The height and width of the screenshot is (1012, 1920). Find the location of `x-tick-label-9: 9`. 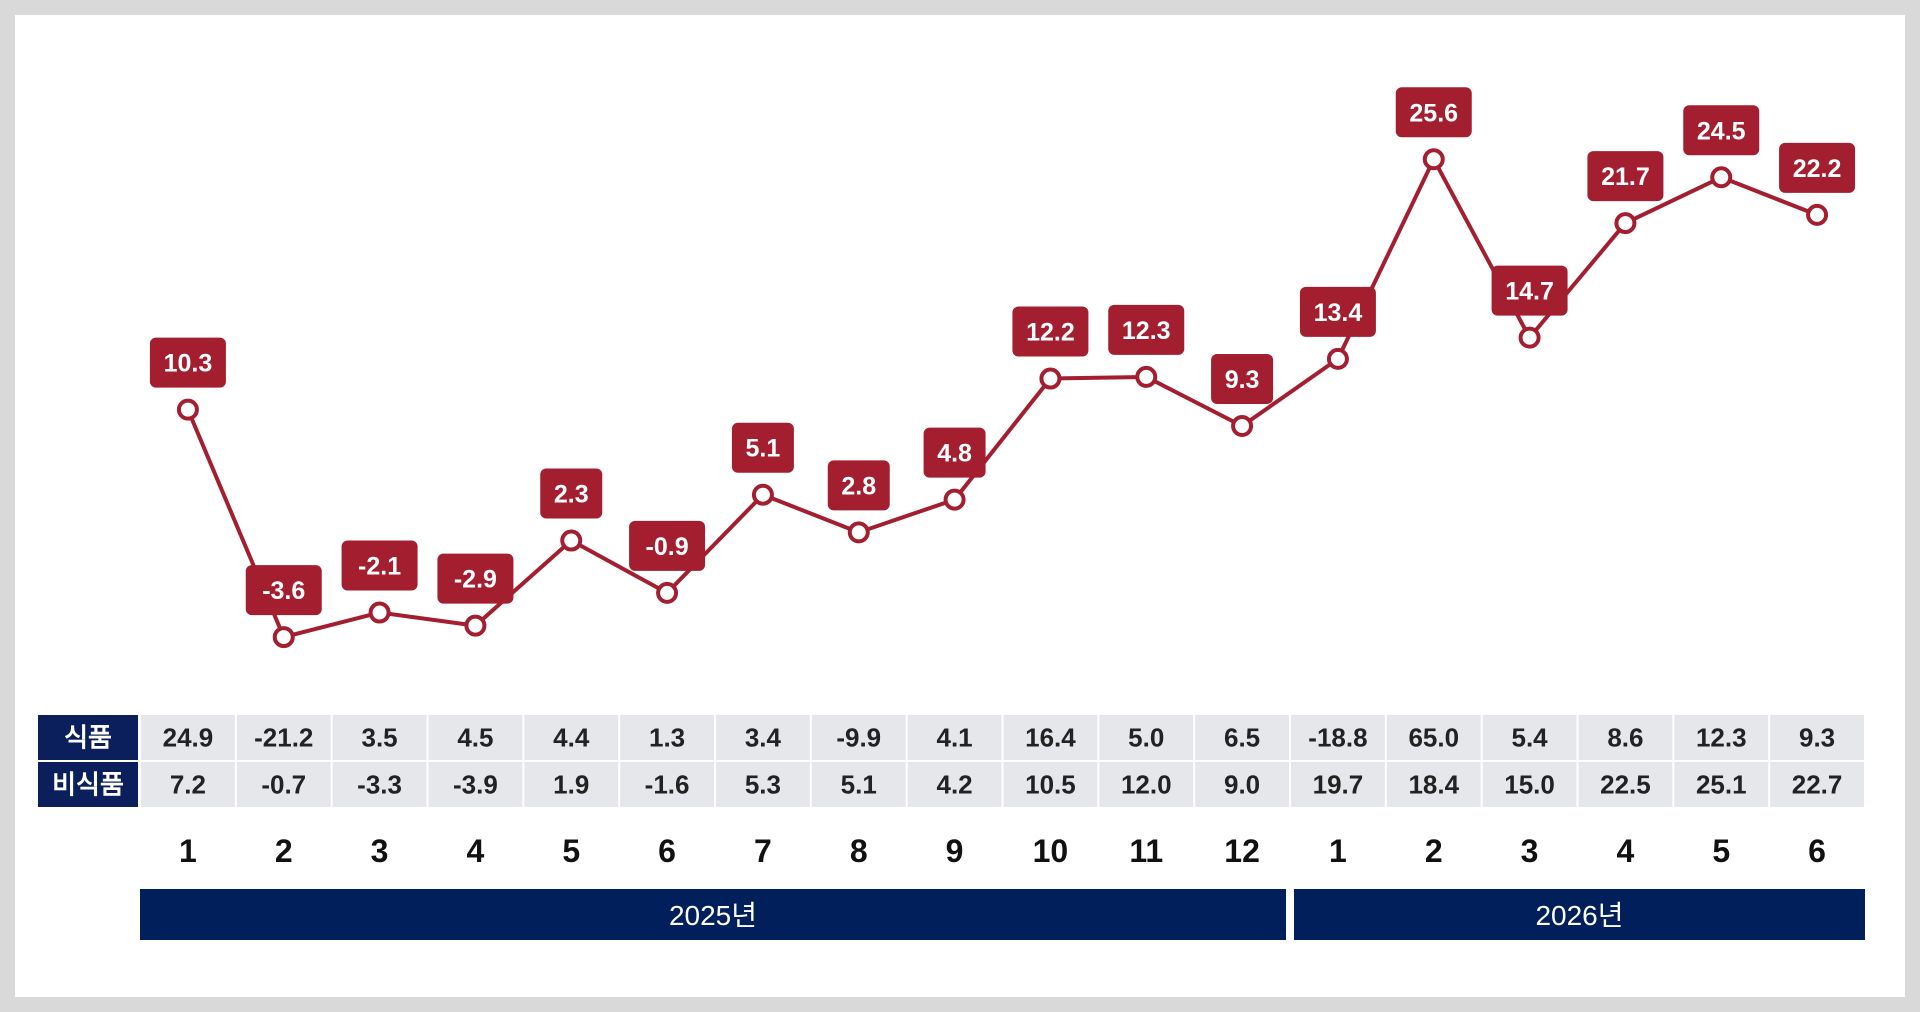

x-tick-label-9: 9 is located at coordinates (955, 851).